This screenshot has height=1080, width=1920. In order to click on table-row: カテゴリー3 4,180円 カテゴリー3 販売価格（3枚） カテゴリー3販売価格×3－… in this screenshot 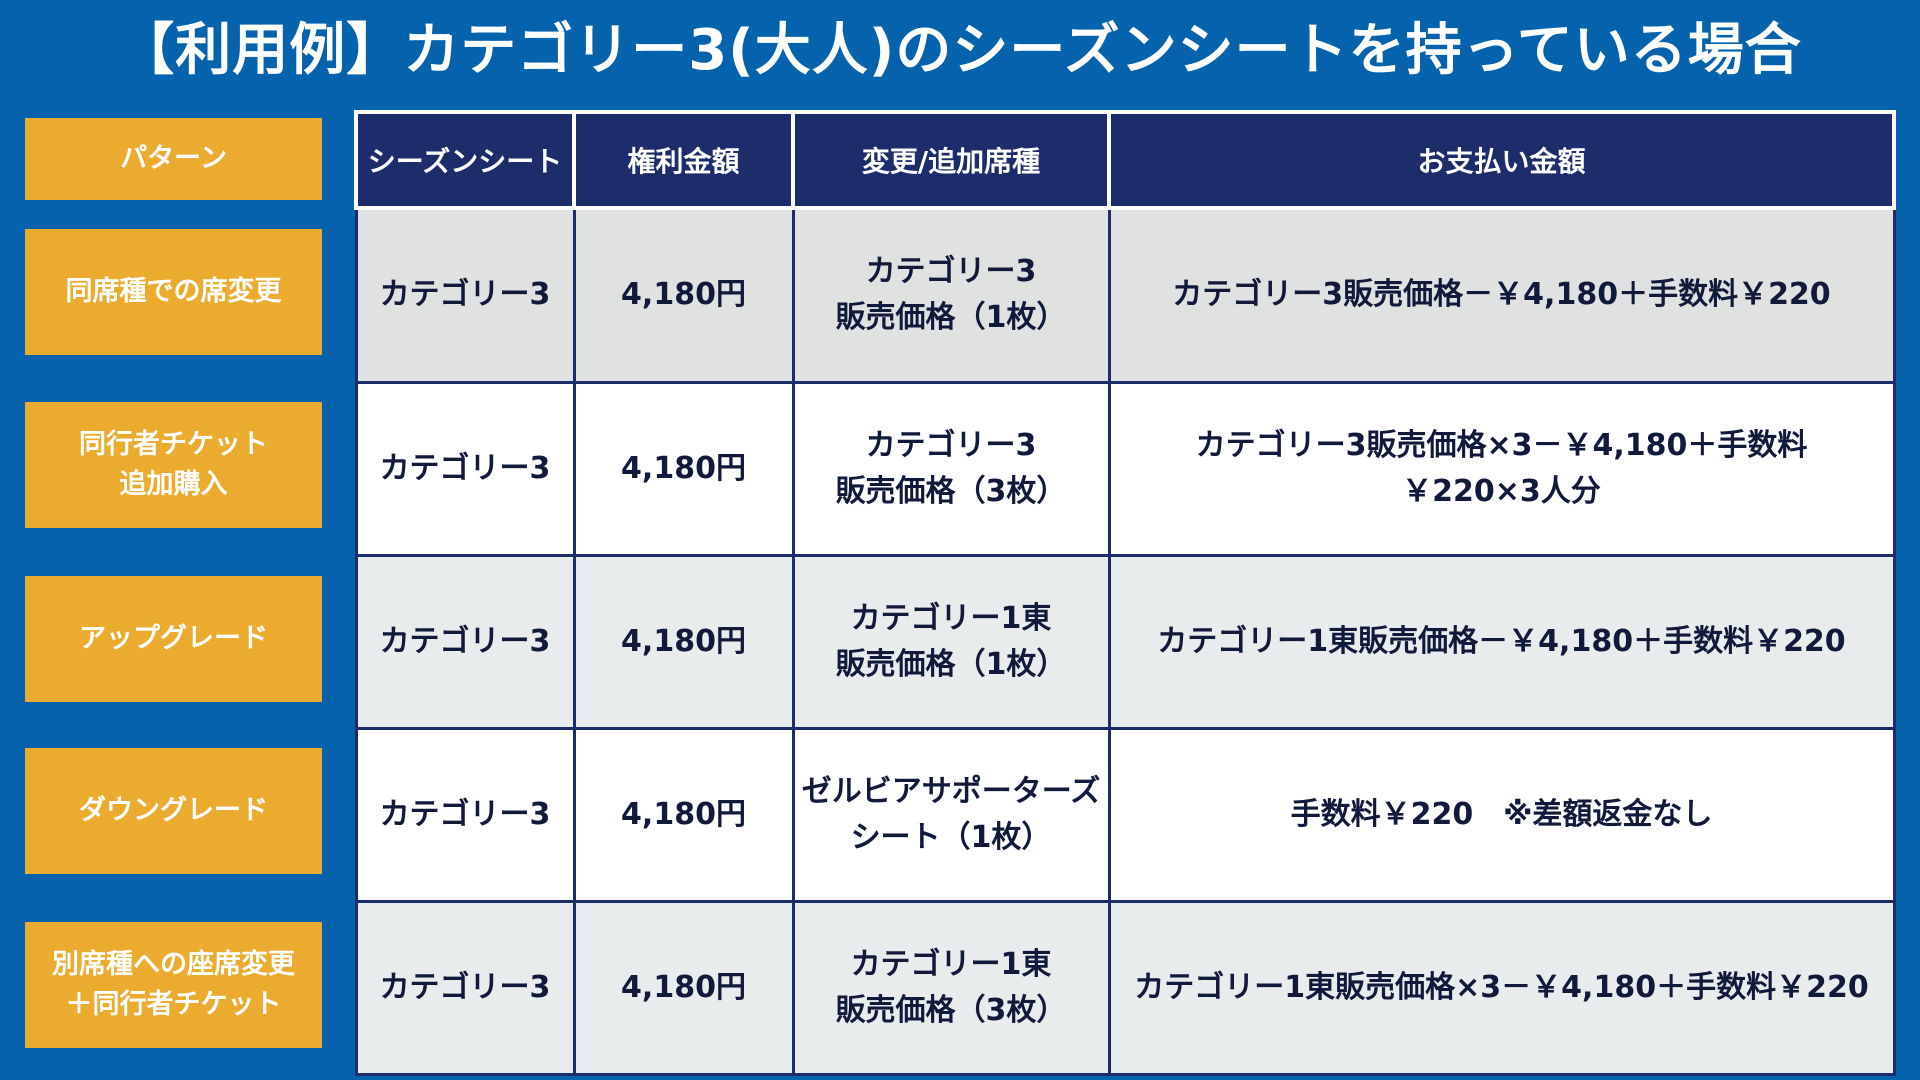, I will do `click(1125, 468)`.